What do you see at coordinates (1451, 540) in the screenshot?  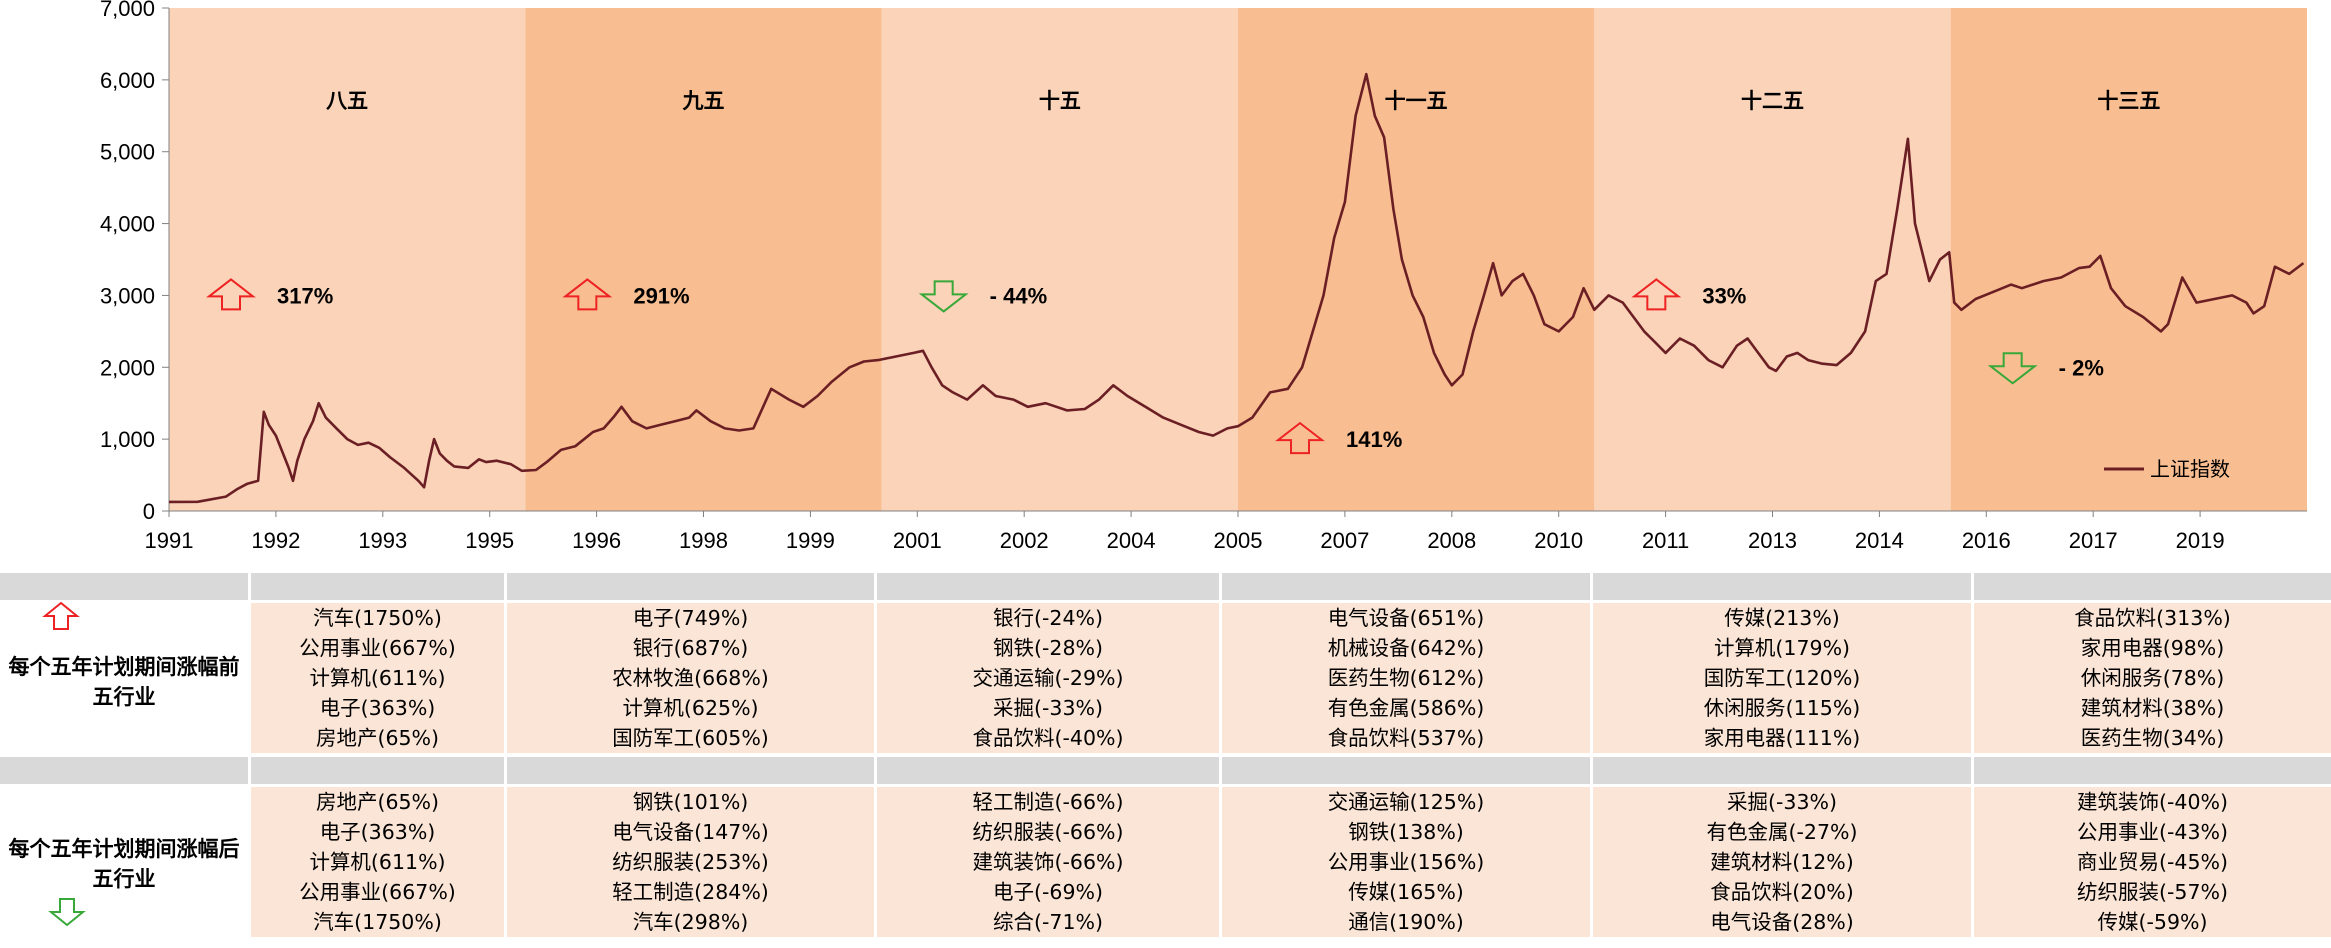 I see `x-tick-label-2008: 2008` at bounding box center [1451, 540].